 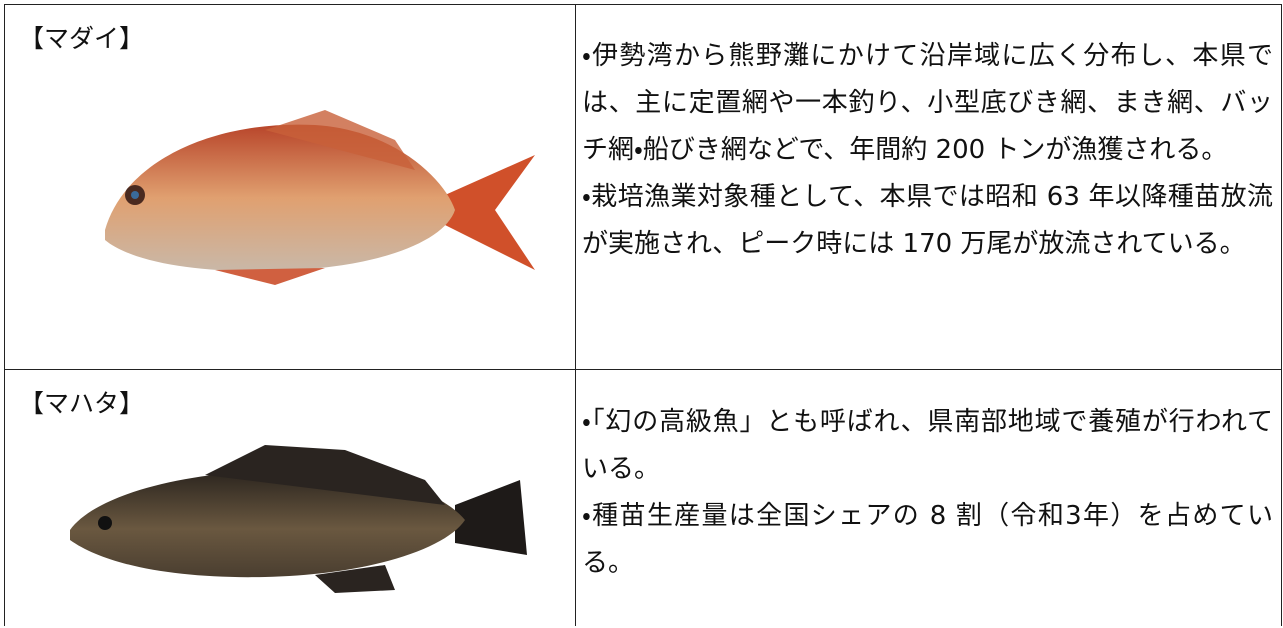 I want to click on description-text: ・種苗生産量は全国シェアの 8 割（令和3年）を占めている。, so click(x=927, y=539).